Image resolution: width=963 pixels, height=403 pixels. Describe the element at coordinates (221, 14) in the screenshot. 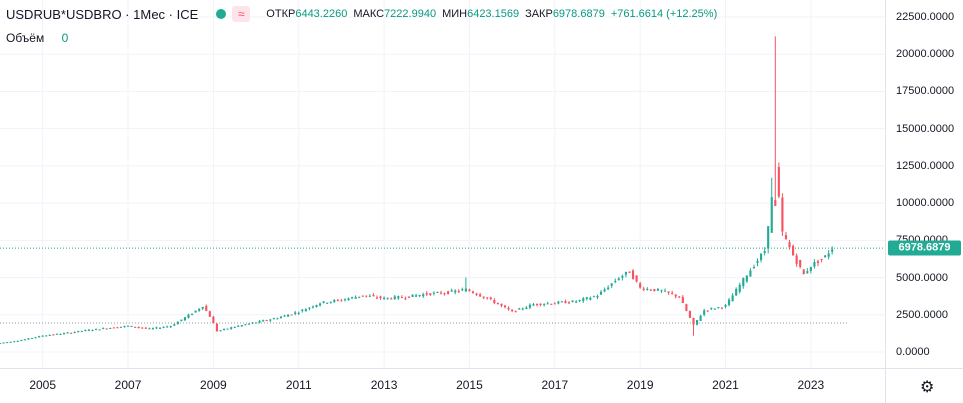

I see `market-status-icon` at that location.